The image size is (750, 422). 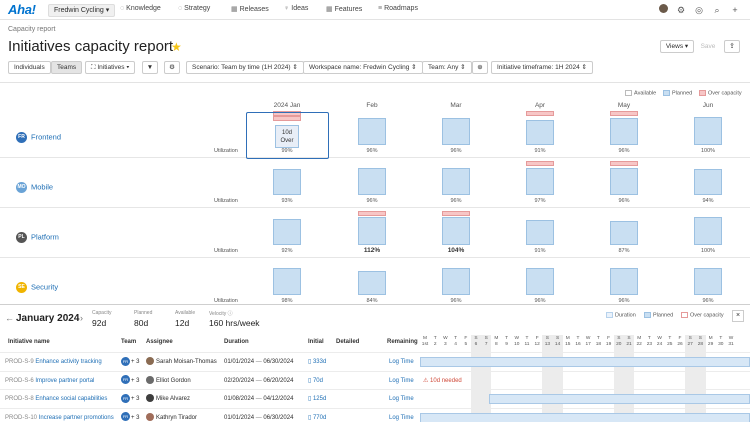 What do you see at coordinates (542, 67) in the screenshot?
I see `timeframe-select: Initiative timeframe: 1H 2024 ⇕` at bounding box center [542, 67].